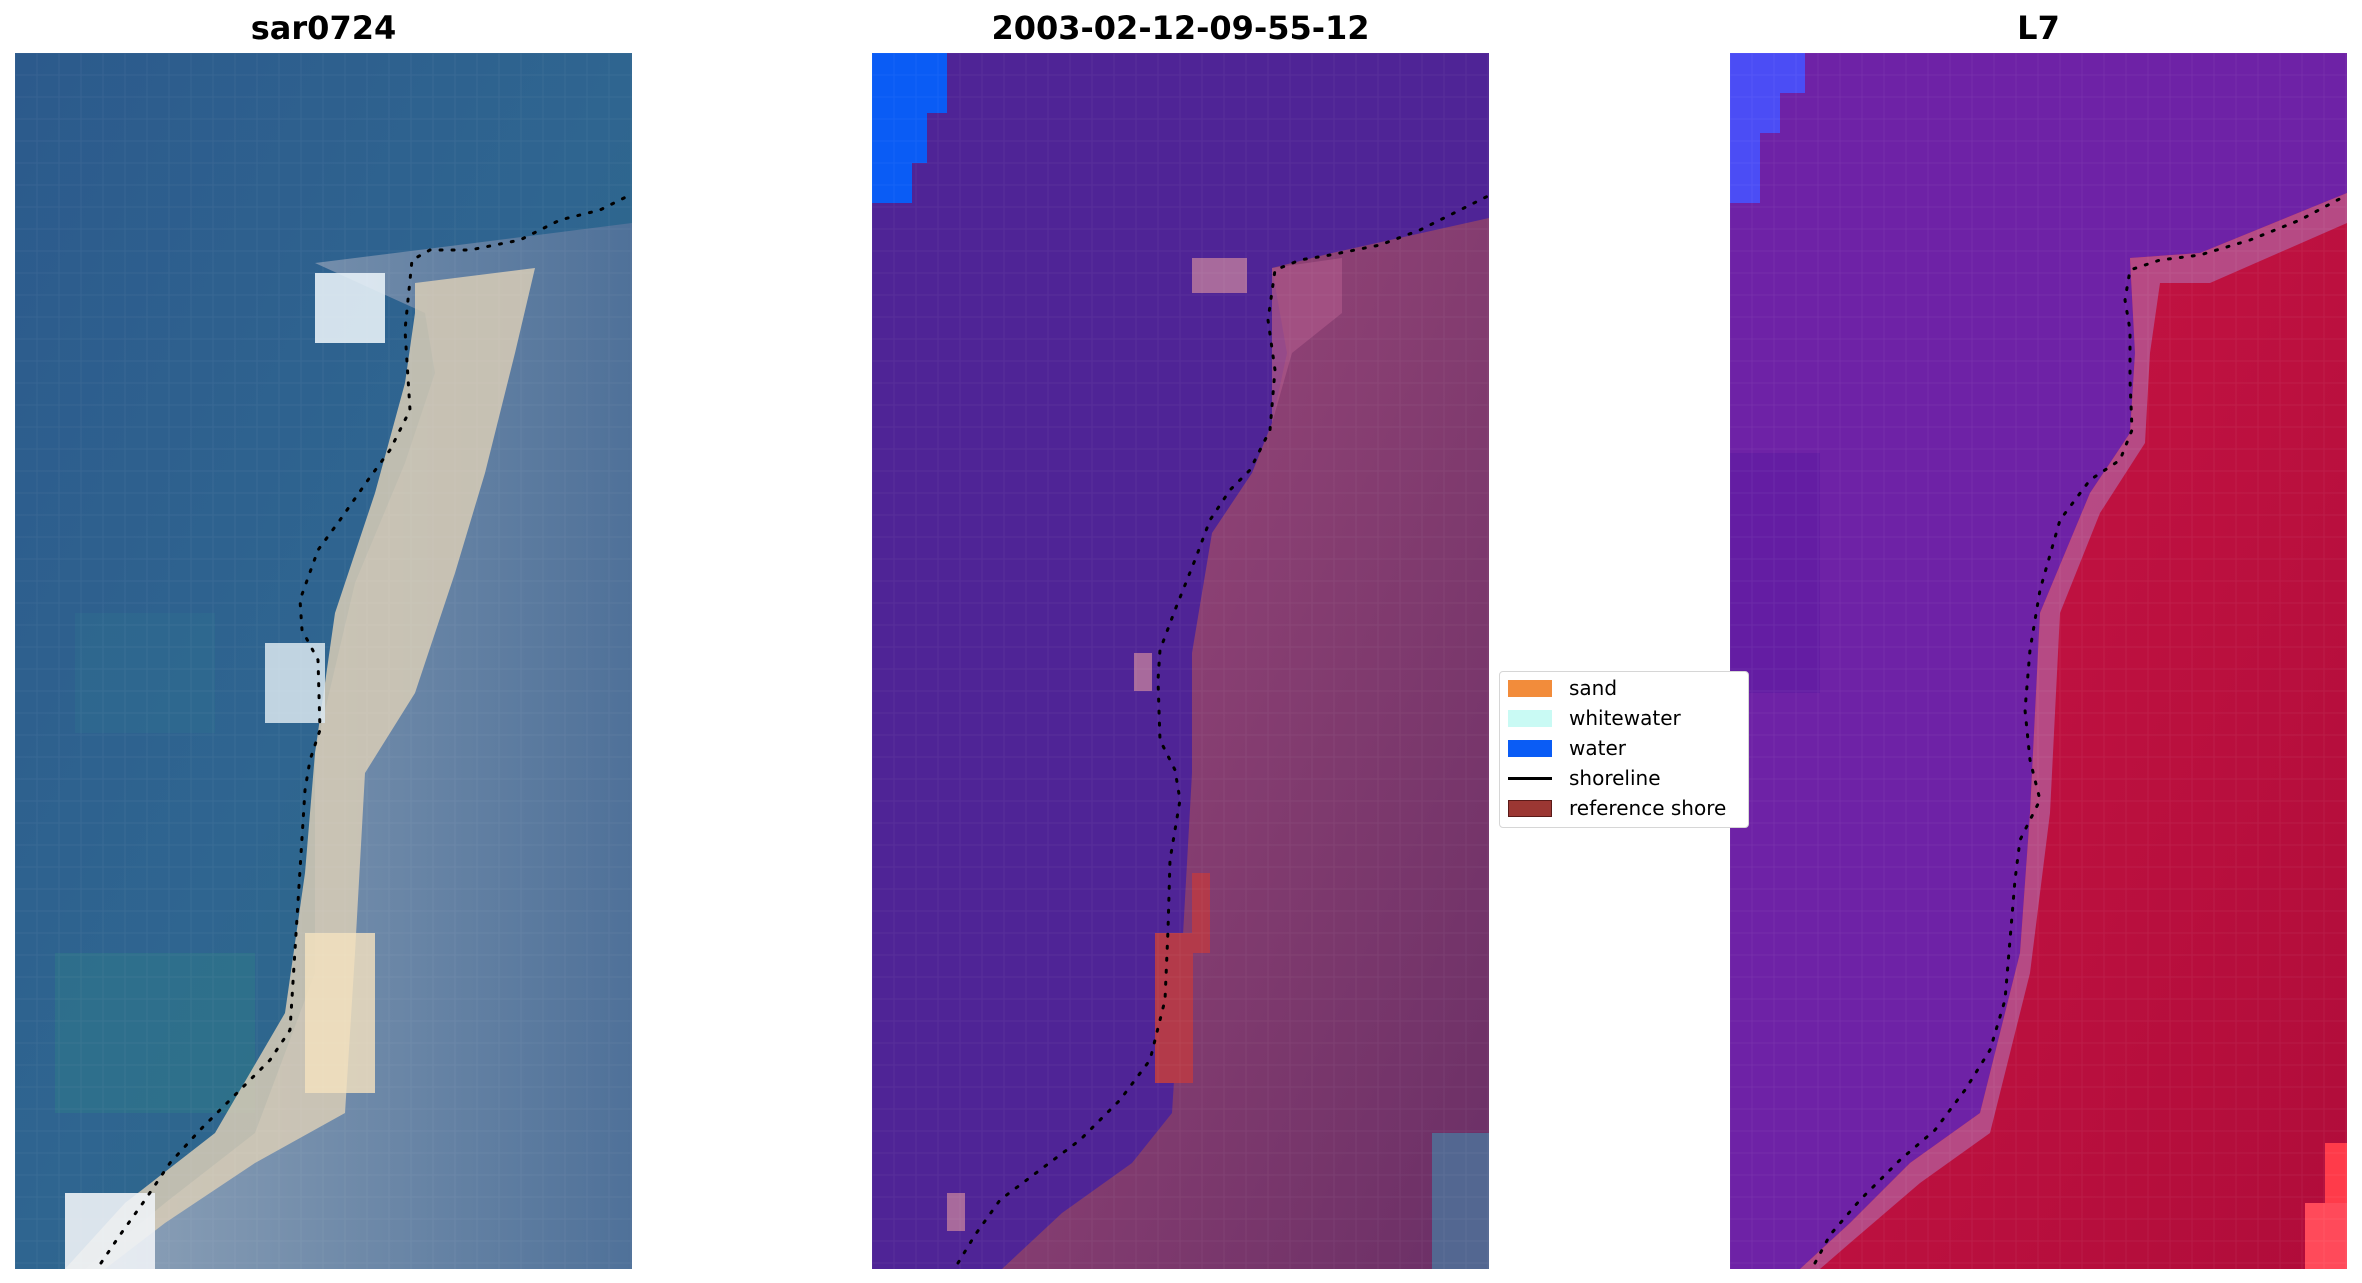  What do you see at coordinates (323, 28) in the screenshot?
I see `panel-title-rgb: sar0724` at bounding box center [323, 28].